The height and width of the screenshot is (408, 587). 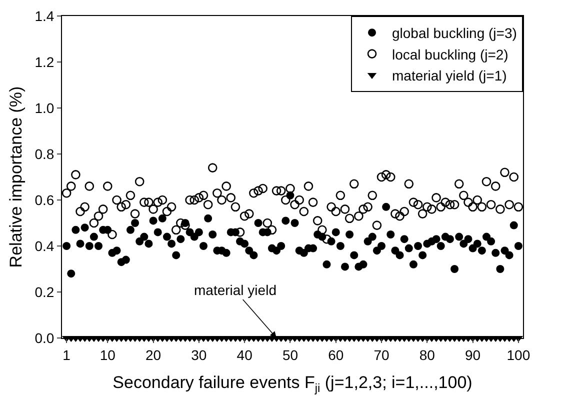 I want to click on y-tick-label: 0.4, so click(x=44, y=246).